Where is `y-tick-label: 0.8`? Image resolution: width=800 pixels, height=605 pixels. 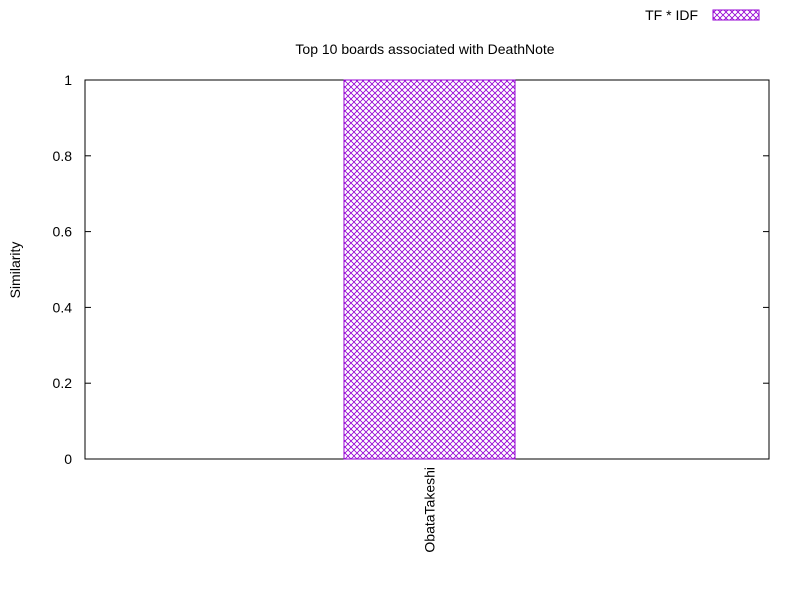 y-tick-label: 0.8 is located at coordinates (63, 156).